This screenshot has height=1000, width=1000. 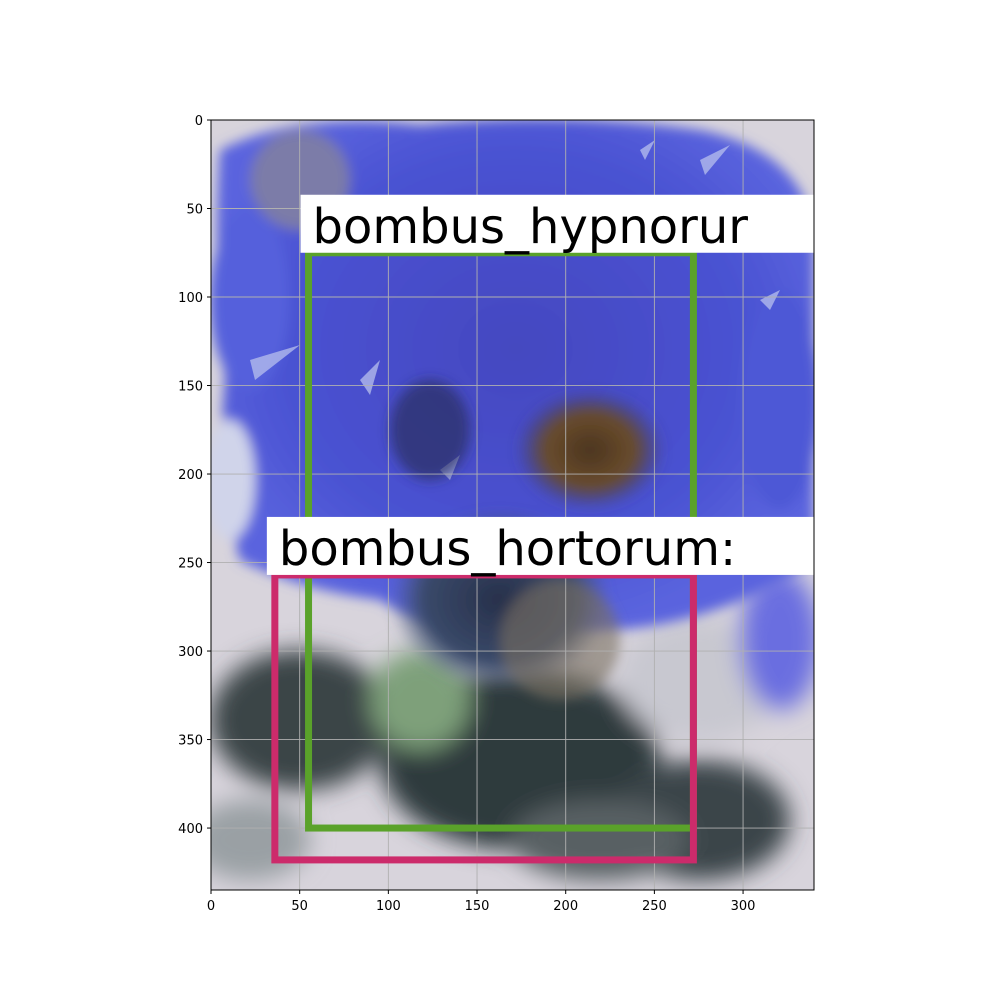 I want to click on y-tick-label: 200, so click(x=190, y=475).